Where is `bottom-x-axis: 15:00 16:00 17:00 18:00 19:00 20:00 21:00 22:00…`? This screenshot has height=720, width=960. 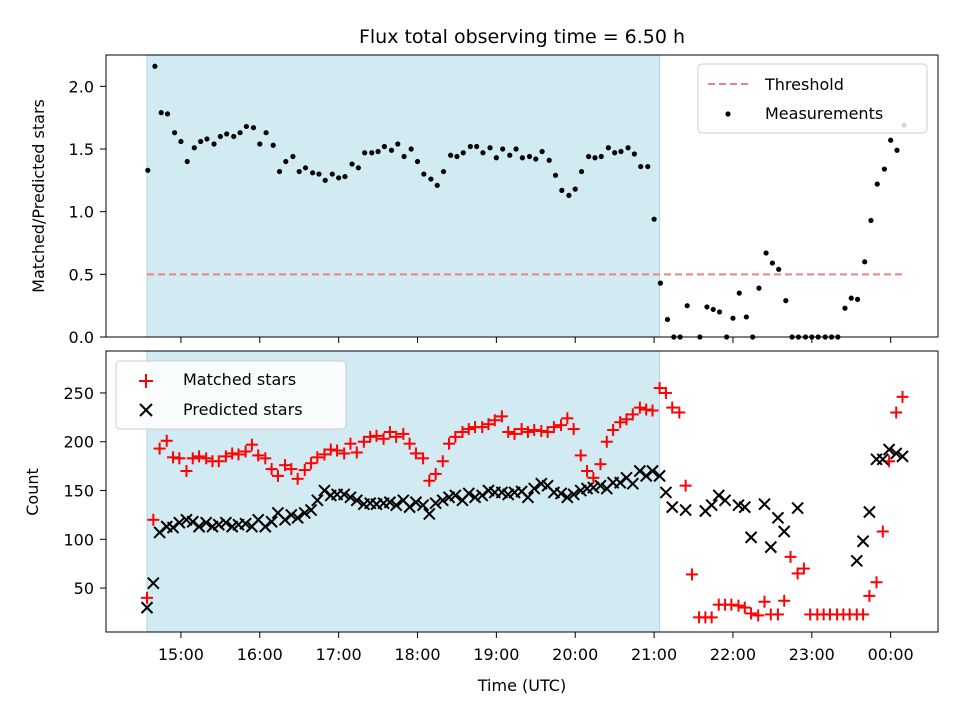 bottom-x-axis: 15:00 16:00 17:00 18:00 19:00 20:00 21:00 22:00… is located at coordinates (536, 648).